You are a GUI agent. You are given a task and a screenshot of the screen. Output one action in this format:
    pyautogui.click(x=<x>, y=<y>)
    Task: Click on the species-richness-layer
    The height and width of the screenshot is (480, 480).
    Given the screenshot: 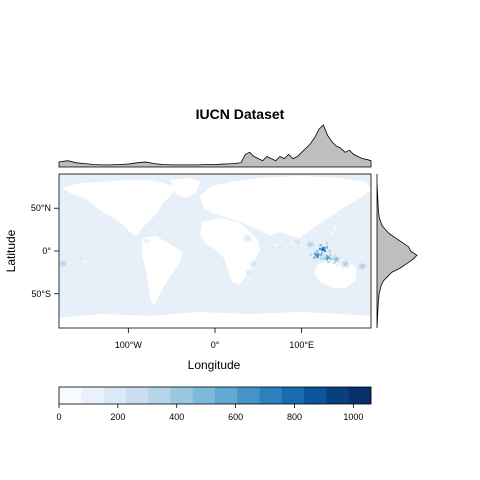 What is the action you would take?
    pyautogui.click(x=214, y=251)
    